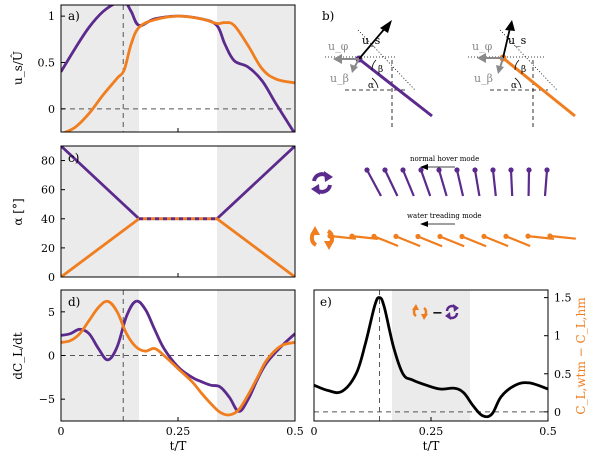  What do you see at coordinates (51, 312) in the screenshot?
I see `y-tick-label: 5` at bounding box center [51, 312].